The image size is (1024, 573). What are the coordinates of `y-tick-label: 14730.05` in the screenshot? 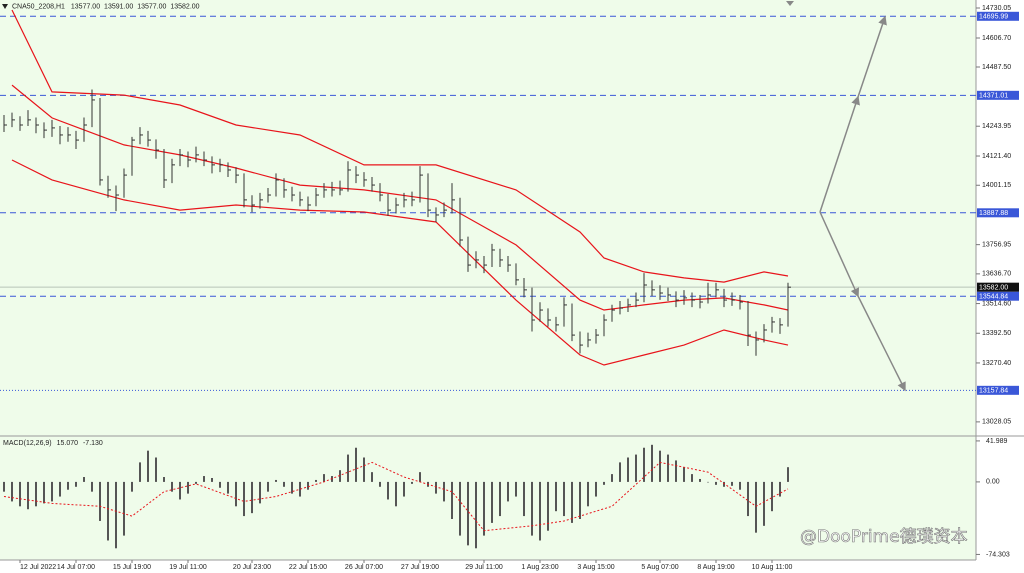 It's located at (996, 8).